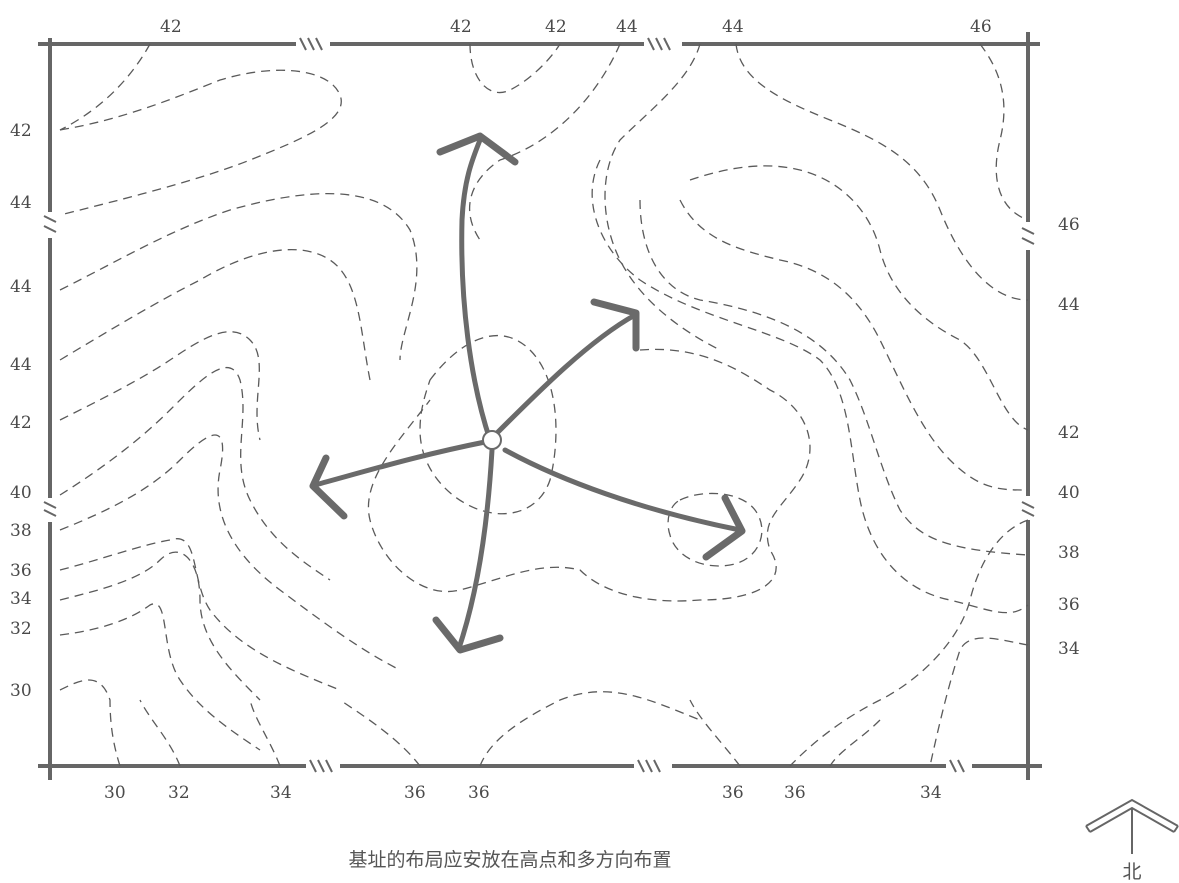  Describe the element at coordinates (509, 860) in the screenshot. I see `diagram-caption: 基址的布局应安放在高点和多方向布置` at that location.